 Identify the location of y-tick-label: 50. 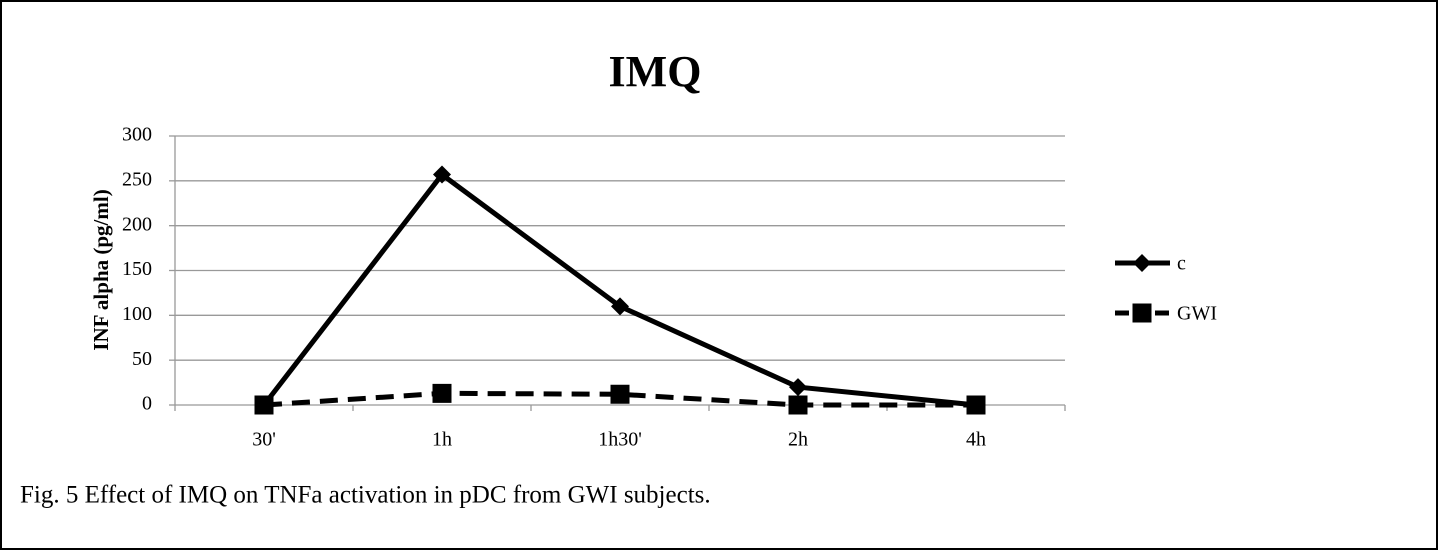
(142, 359).